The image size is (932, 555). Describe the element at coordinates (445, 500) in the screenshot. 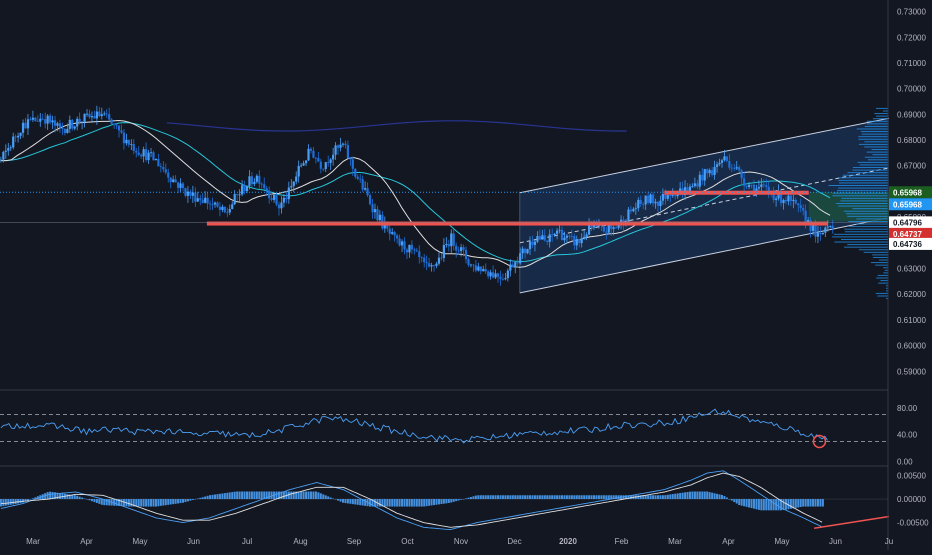

I see `macd-panel` at that location.